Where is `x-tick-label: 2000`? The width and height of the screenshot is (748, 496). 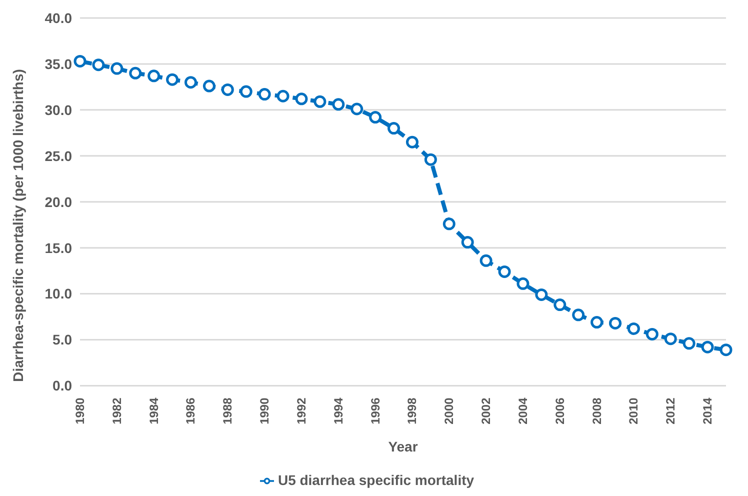 x-tick-label: 2000 is located at coordinates (449, 410).